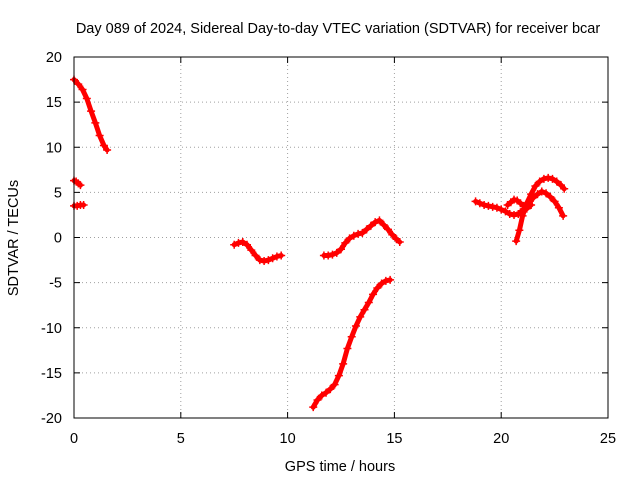 The height and width of the screenshot is (480, 640). I want to click on y-axis-label: SDTVAR / TECUs, so click(14, 238).